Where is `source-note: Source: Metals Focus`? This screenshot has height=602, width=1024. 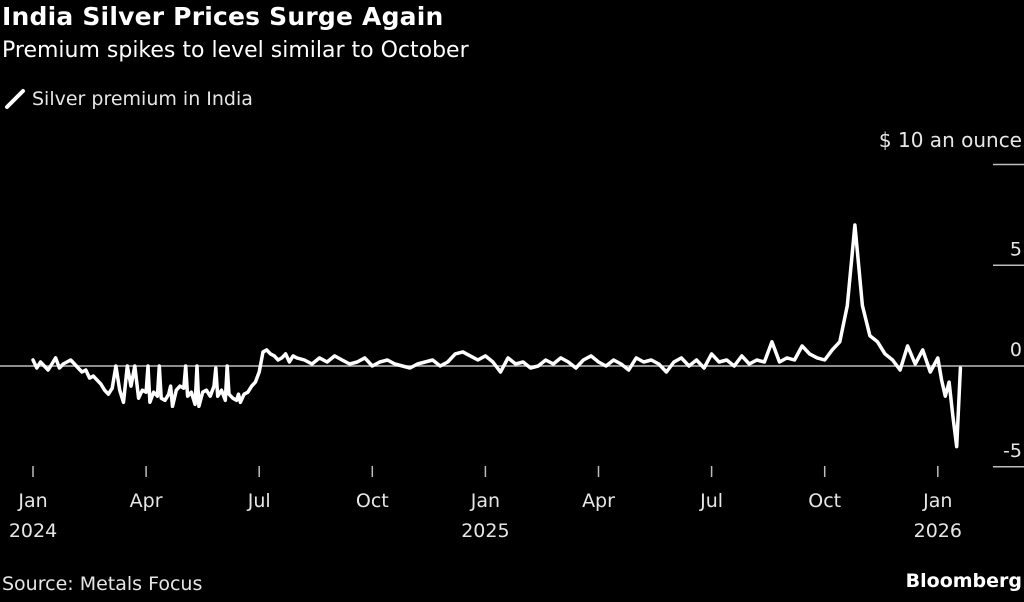 source-note: Source: Metals Focus is located at coordinates (102, 584).